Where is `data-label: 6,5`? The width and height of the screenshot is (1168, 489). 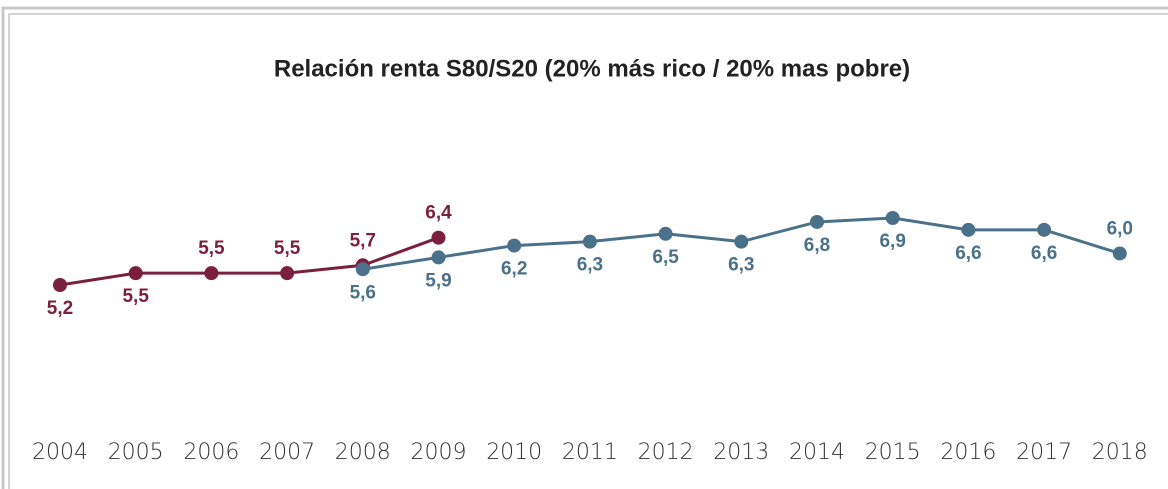
data-label: 6,5 is located at coordinates (665, 257).